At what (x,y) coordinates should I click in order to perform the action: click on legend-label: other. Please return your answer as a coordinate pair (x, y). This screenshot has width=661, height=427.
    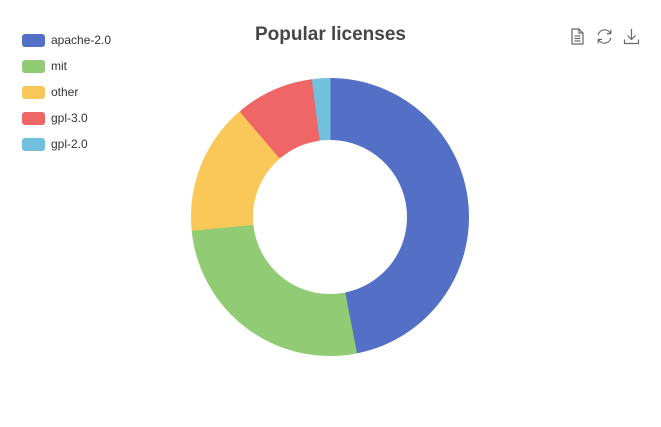
    Looking at the image, I should click on (65, 92).